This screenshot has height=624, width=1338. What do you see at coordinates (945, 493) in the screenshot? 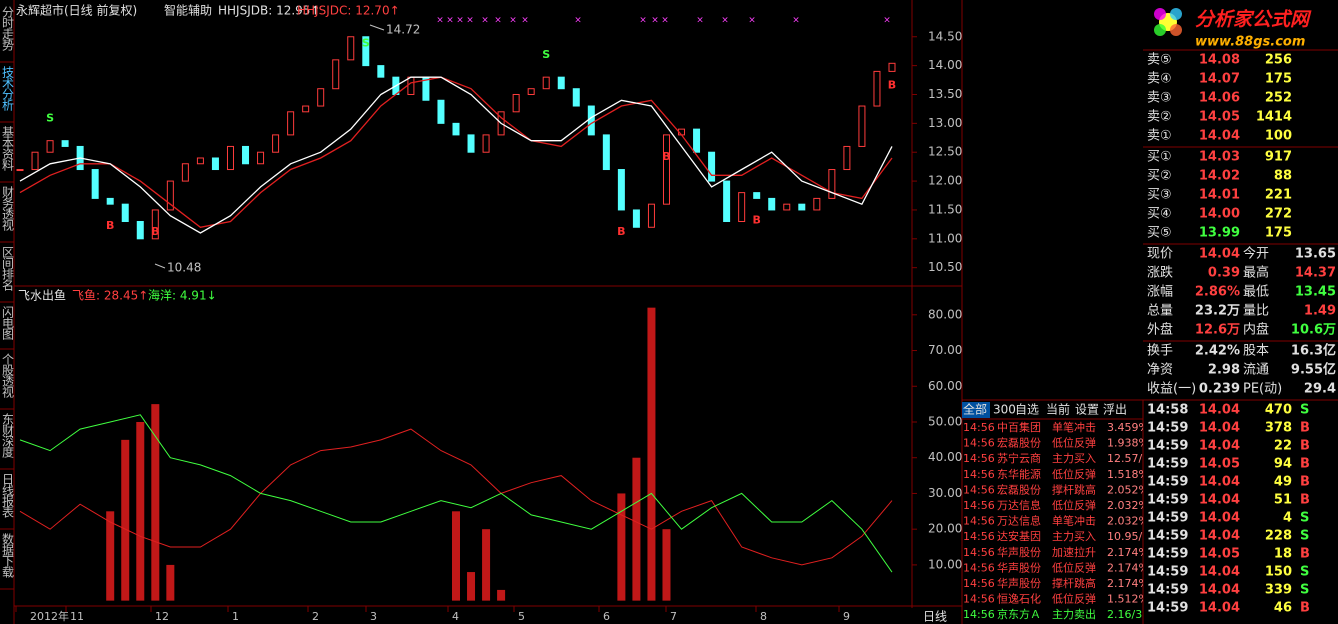
I see `y-tick-label: 30.00` at bounding box center [945, 493].